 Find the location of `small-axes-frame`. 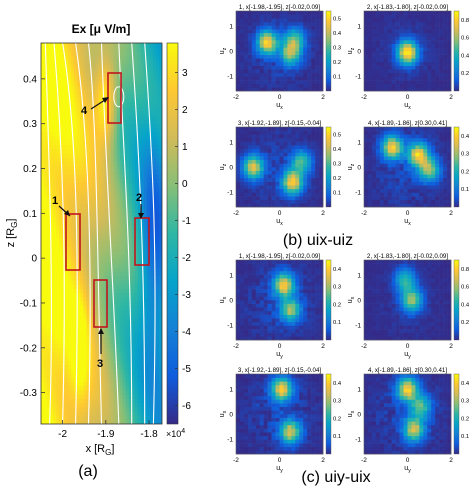

small-axes-frame is located at coordinates (279, 51).